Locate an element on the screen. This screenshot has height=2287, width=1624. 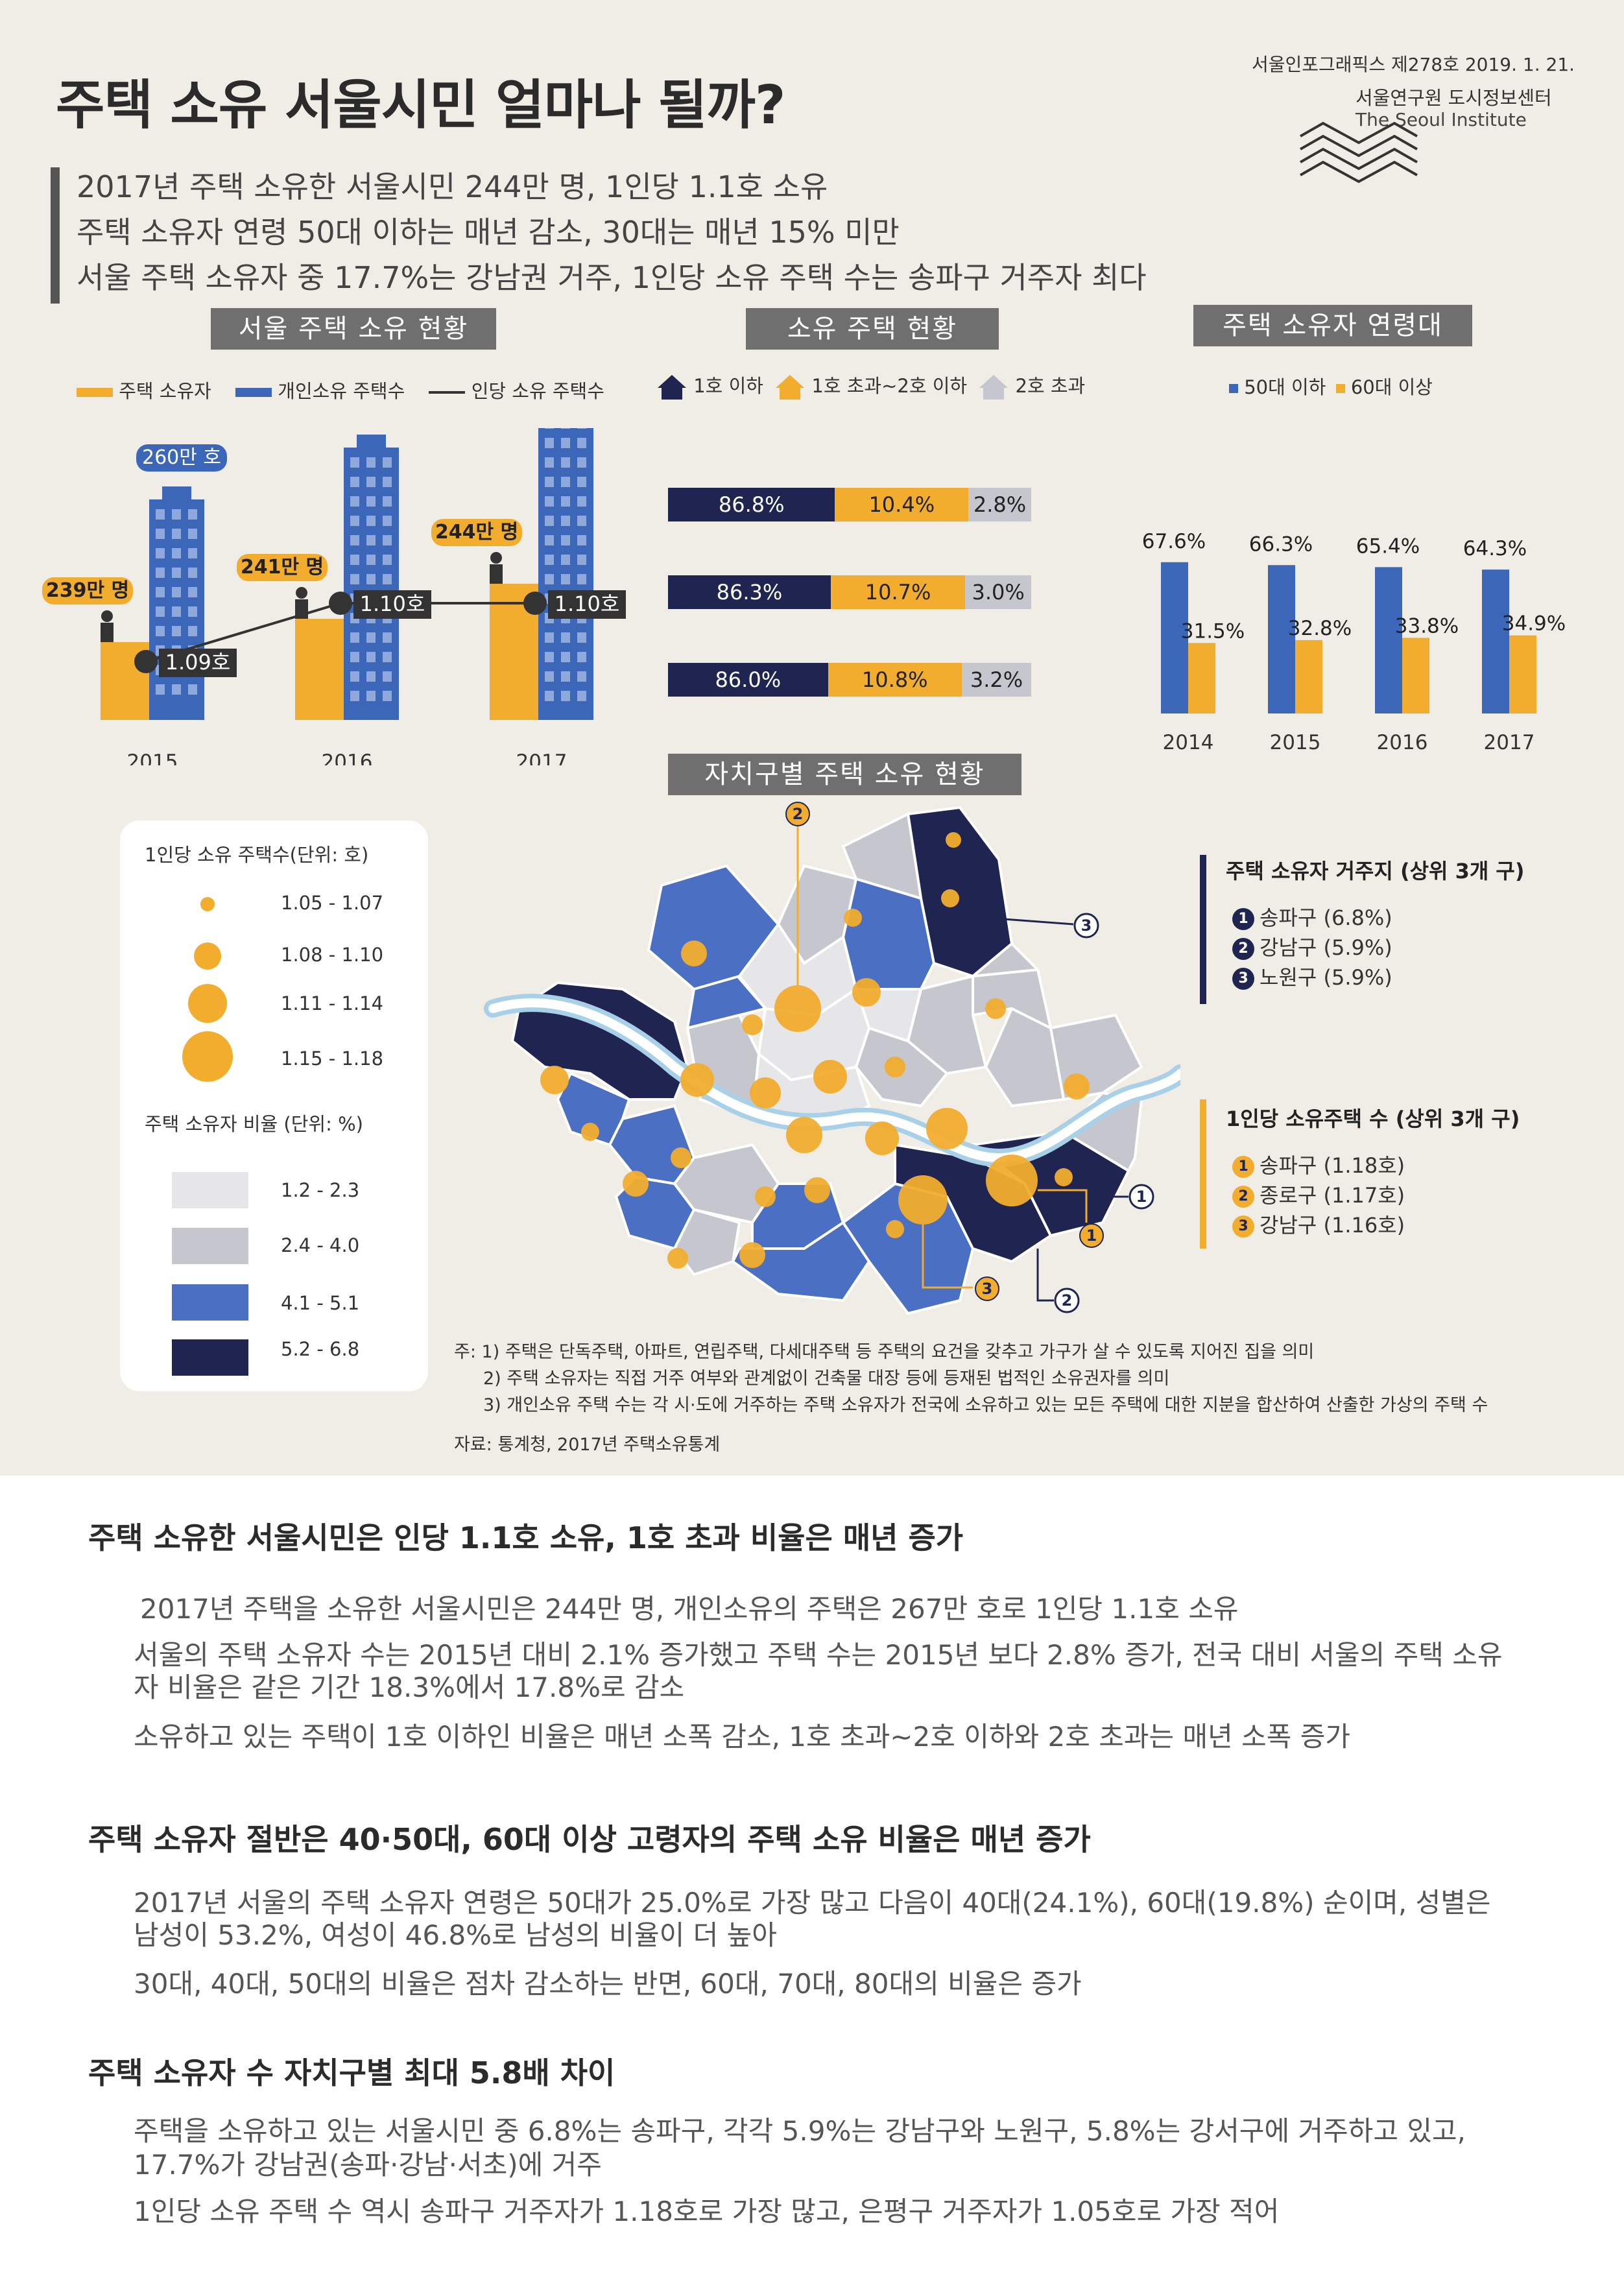
leader-songpa is located at coordinates (1063, 1206).